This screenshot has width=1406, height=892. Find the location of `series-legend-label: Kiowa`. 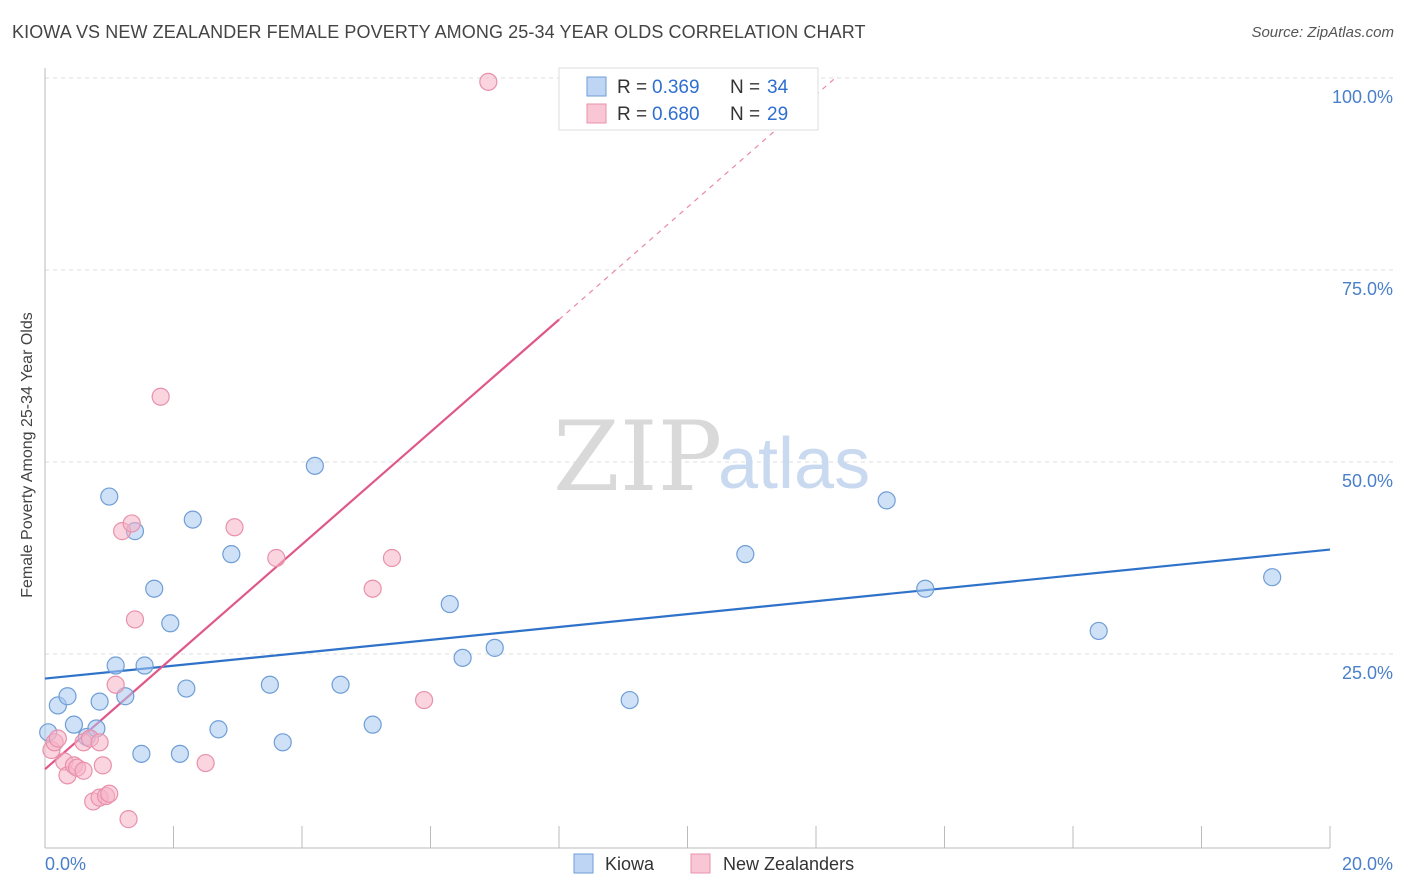

series-legend-label: Kiowa is located at coordinates (630, 864).